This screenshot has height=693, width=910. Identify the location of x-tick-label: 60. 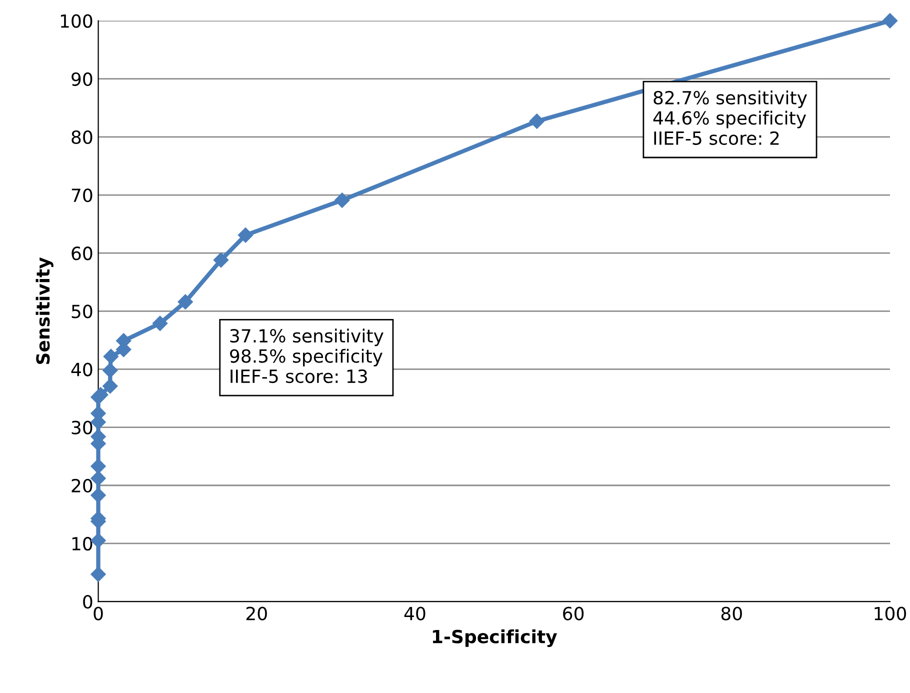
(573, 613).